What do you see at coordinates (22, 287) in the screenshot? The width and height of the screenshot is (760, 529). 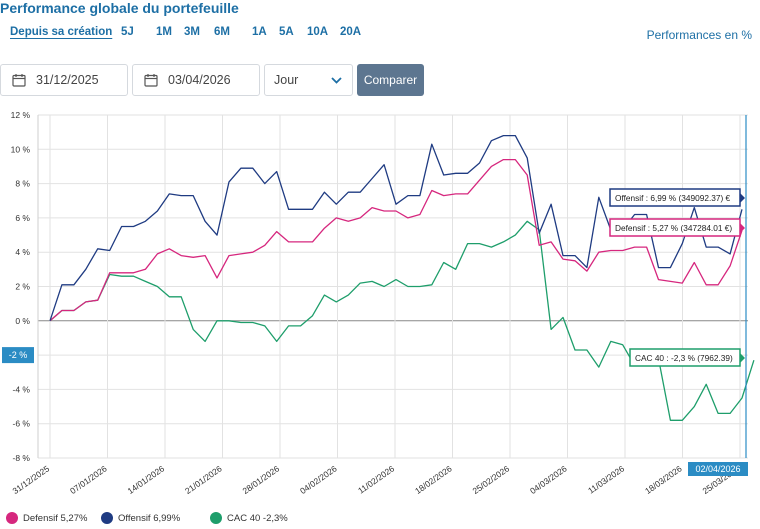 I see `y-tick-label: 2 %` at bounding box center [22, 287].